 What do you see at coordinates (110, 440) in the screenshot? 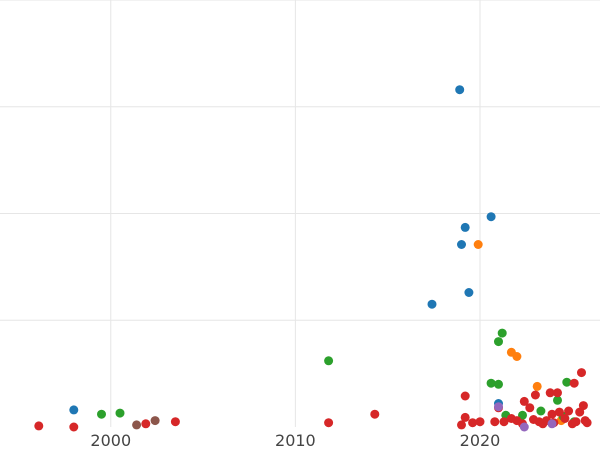
I see `x-tick-label-0: 2000` at bounding box center [110, 440].